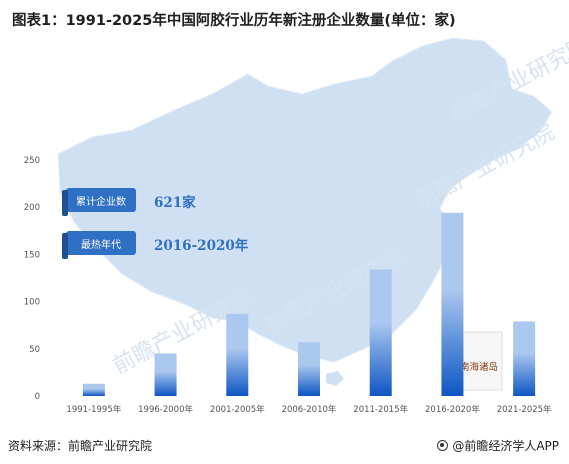 The width and height of the screenshot is (569, 464). Describe the element at coordinates (237, 409) in the screenshot. I see `x-tick-label: 2001-2005年` at that location.